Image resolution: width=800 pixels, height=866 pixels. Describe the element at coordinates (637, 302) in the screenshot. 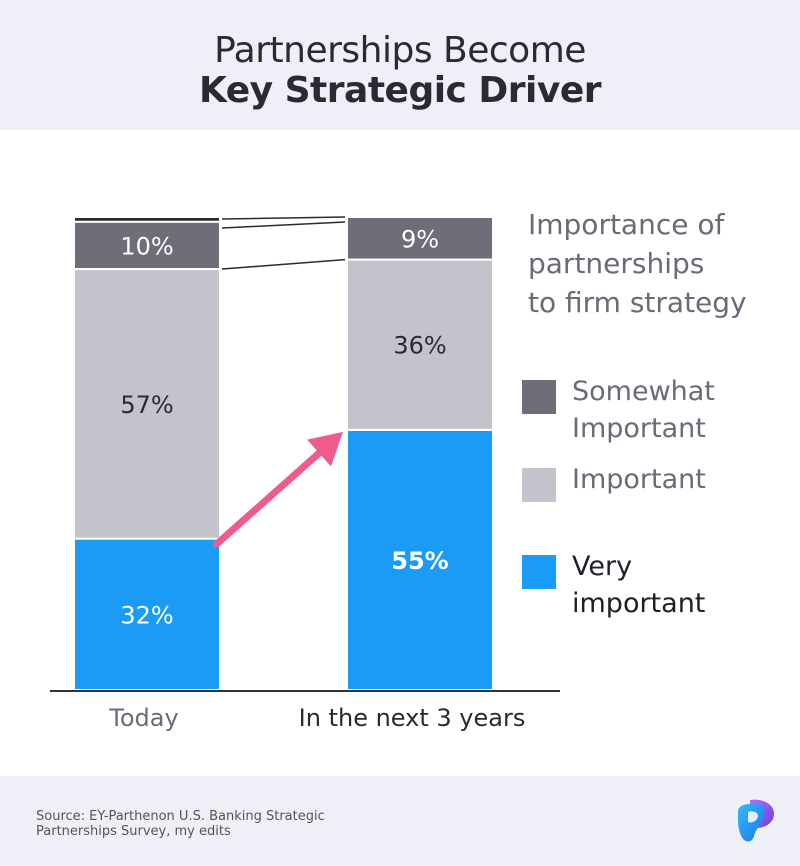

I see `legend-title-line: to firm strategy` at that location.